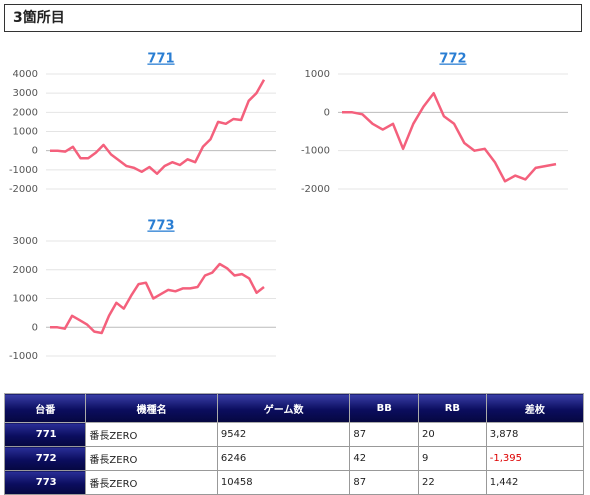 The width and height of the screenshot is (590, 495). I want to click on table-cell: 9542, so click(283, 434).